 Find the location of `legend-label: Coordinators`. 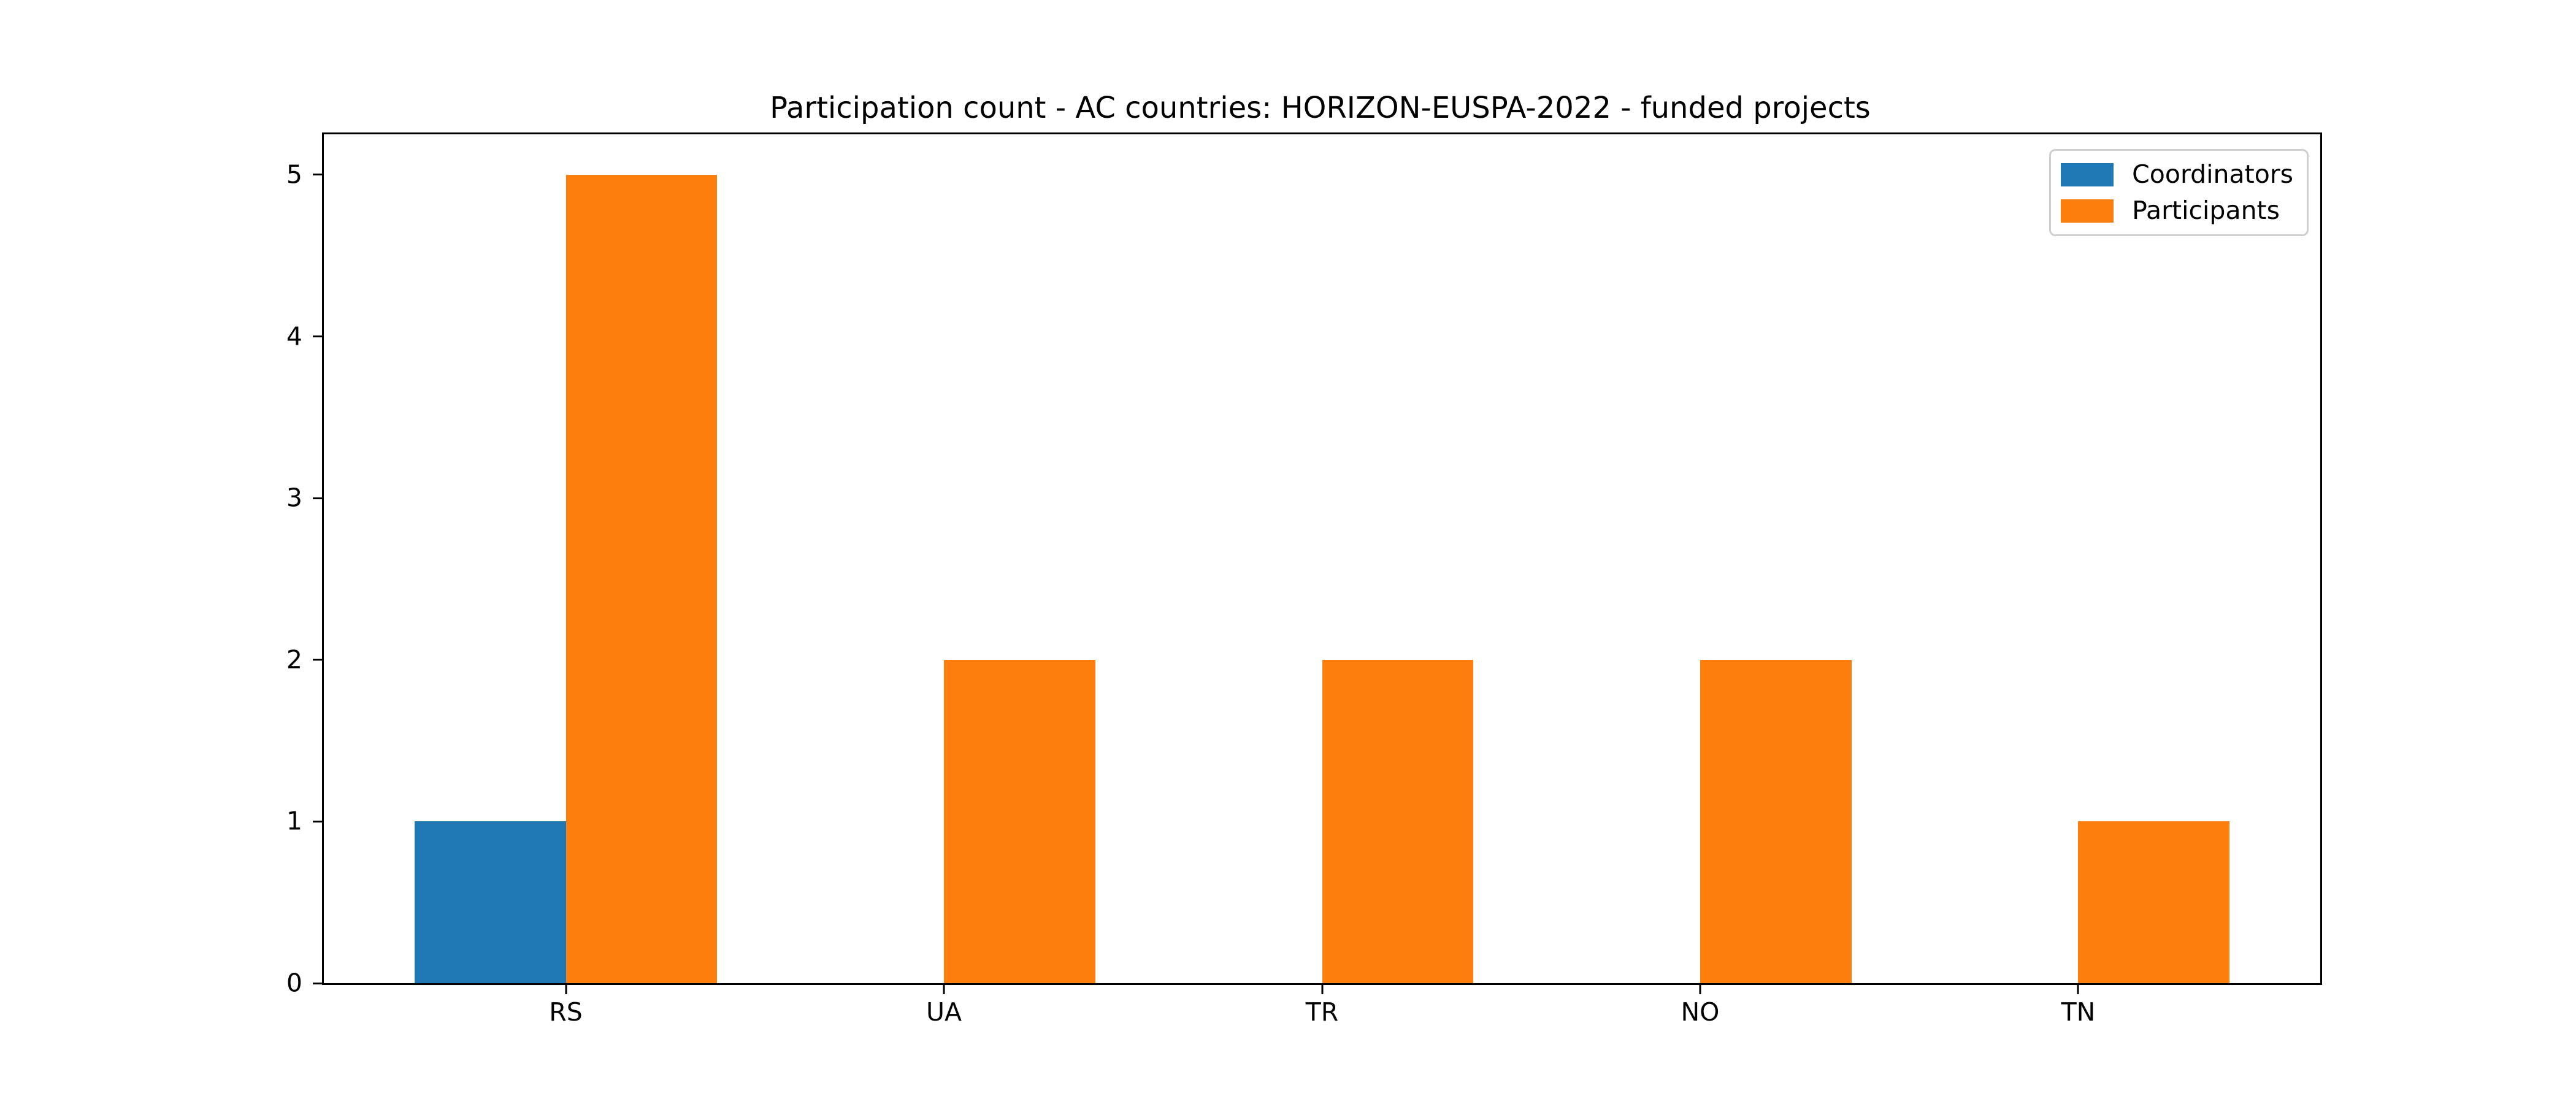

legend-label: Coordinators is located at coordinates (2212, 174).